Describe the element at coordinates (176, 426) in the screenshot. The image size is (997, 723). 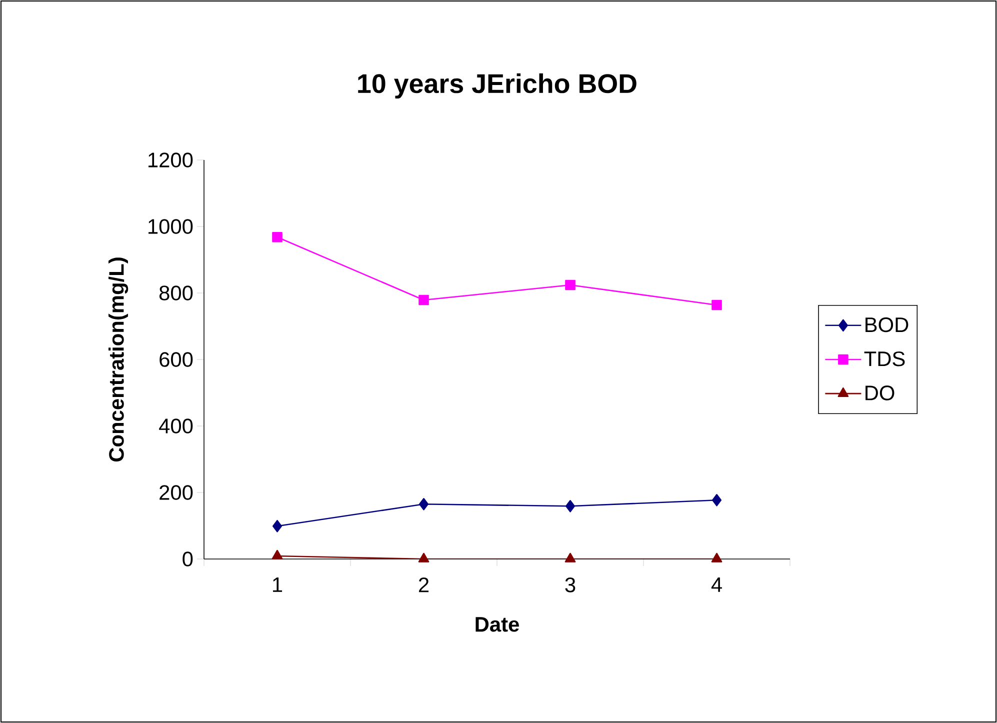
I see `y-tick-label: 400` at that location.